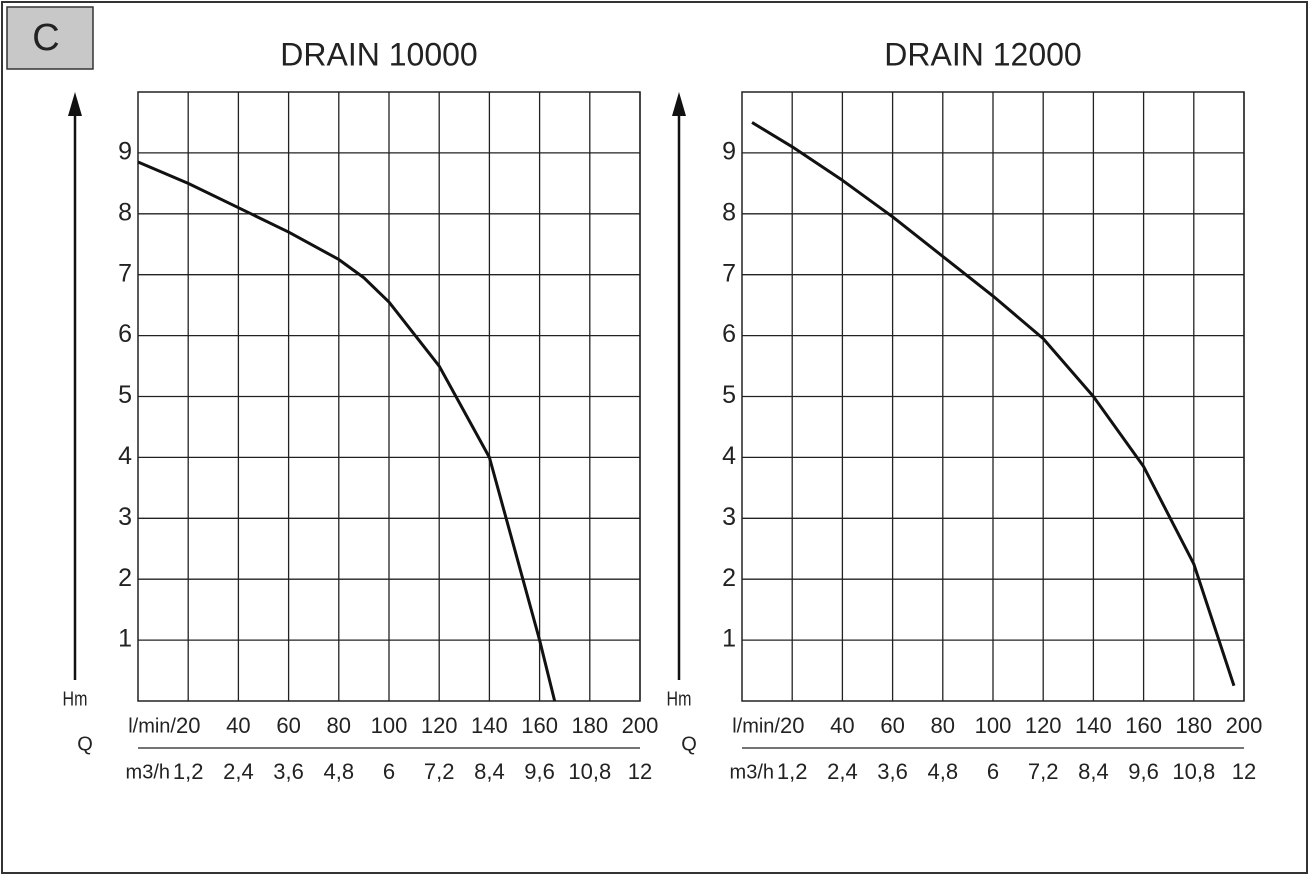 Image resolution: width=1309 pixels, height=876 pixels. Describe the element at coordinates (982, 54) in the screenshot. I see `chart-title: DRAIN 12000` at that location.